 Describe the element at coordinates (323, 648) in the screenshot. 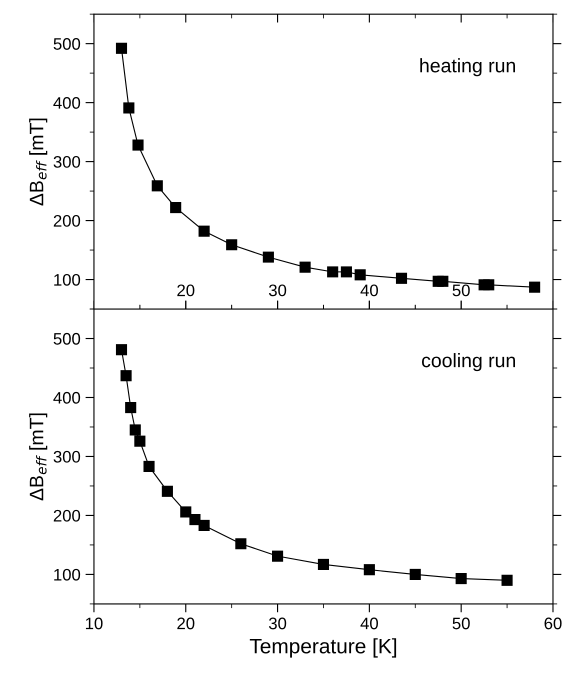

I see `x-axis-title: Temperature [K]` at that location.